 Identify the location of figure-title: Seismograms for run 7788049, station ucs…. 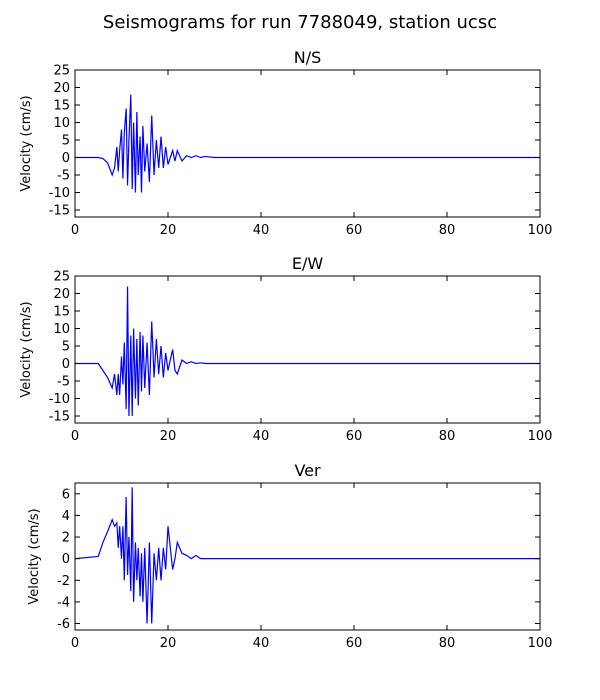
(300, 22).